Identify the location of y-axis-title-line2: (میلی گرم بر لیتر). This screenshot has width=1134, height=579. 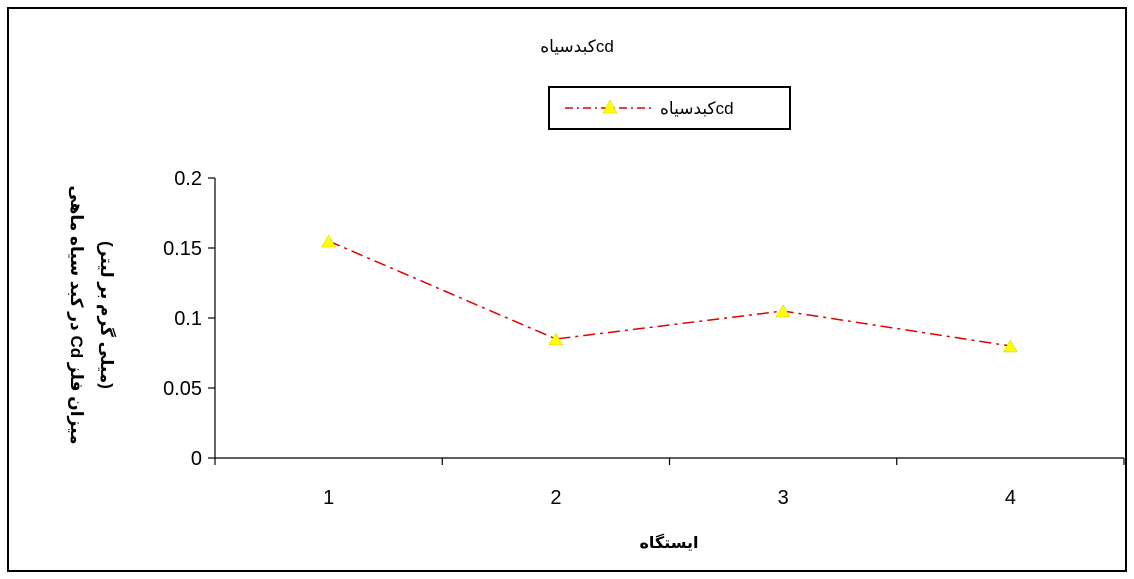
(106, 315).